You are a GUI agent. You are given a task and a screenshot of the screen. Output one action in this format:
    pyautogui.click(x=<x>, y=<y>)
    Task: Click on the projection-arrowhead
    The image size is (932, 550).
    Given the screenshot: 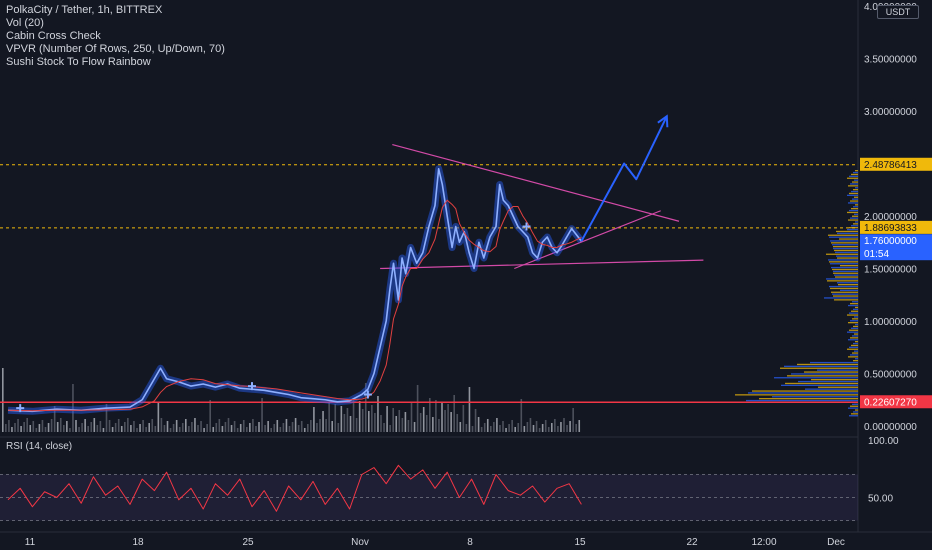 What is the action you would take?
    pyautogui.click(x=663, y=121)
    